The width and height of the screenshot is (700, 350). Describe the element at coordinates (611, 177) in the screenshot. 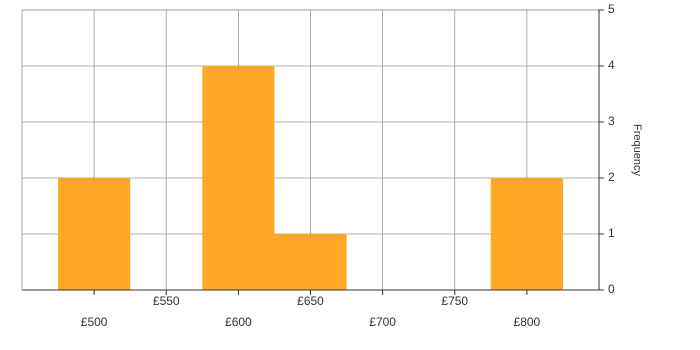

I see `y-tick-label: 2` at that location.